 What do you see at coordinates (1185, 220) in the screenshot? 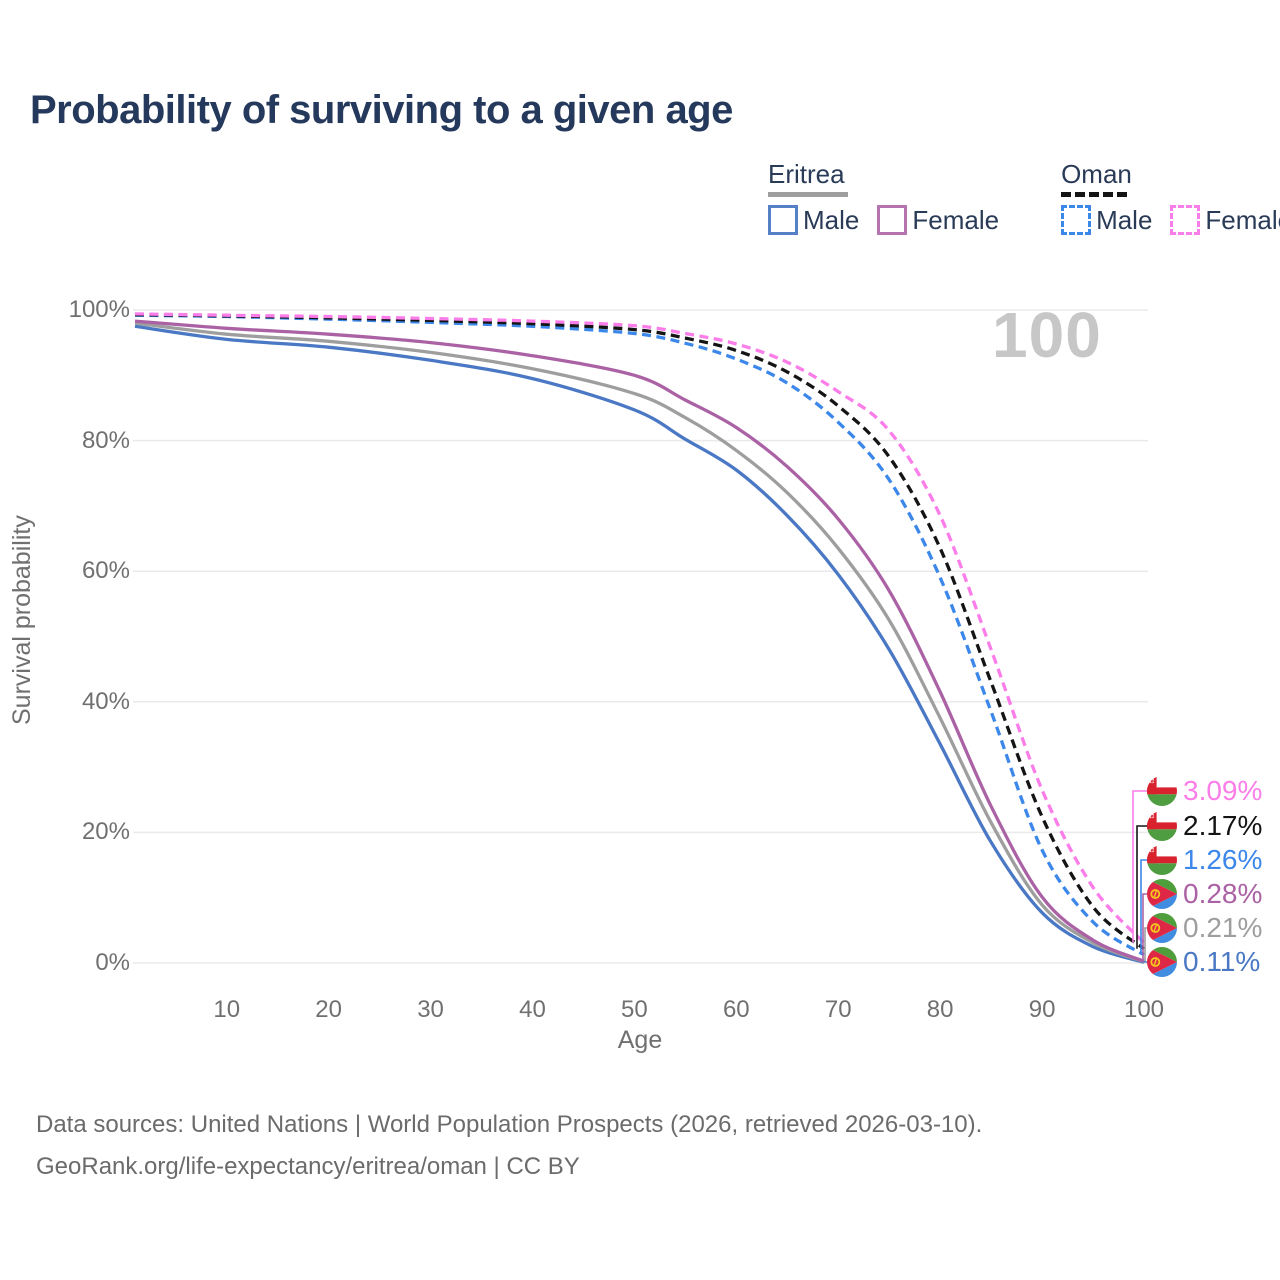
I see `legend-checkbox-oman-female` at bounding box center [1185, 220].